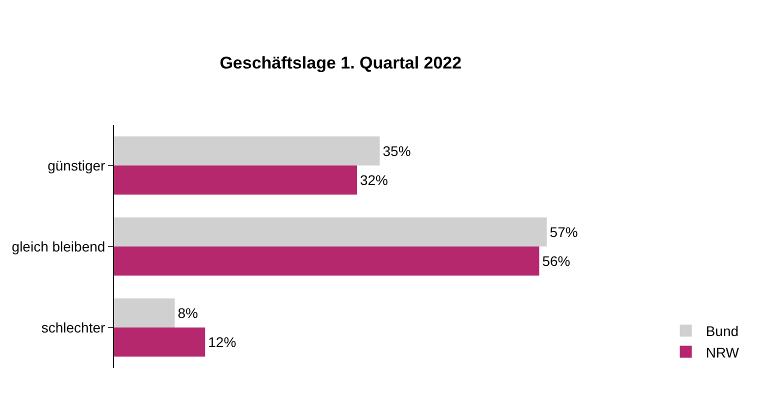 The width and height of the screenshot is (757, 403). Describe the element at coordinates (77, 165) in the screenshot. I see `y-tick-label: günstiger` at that location.